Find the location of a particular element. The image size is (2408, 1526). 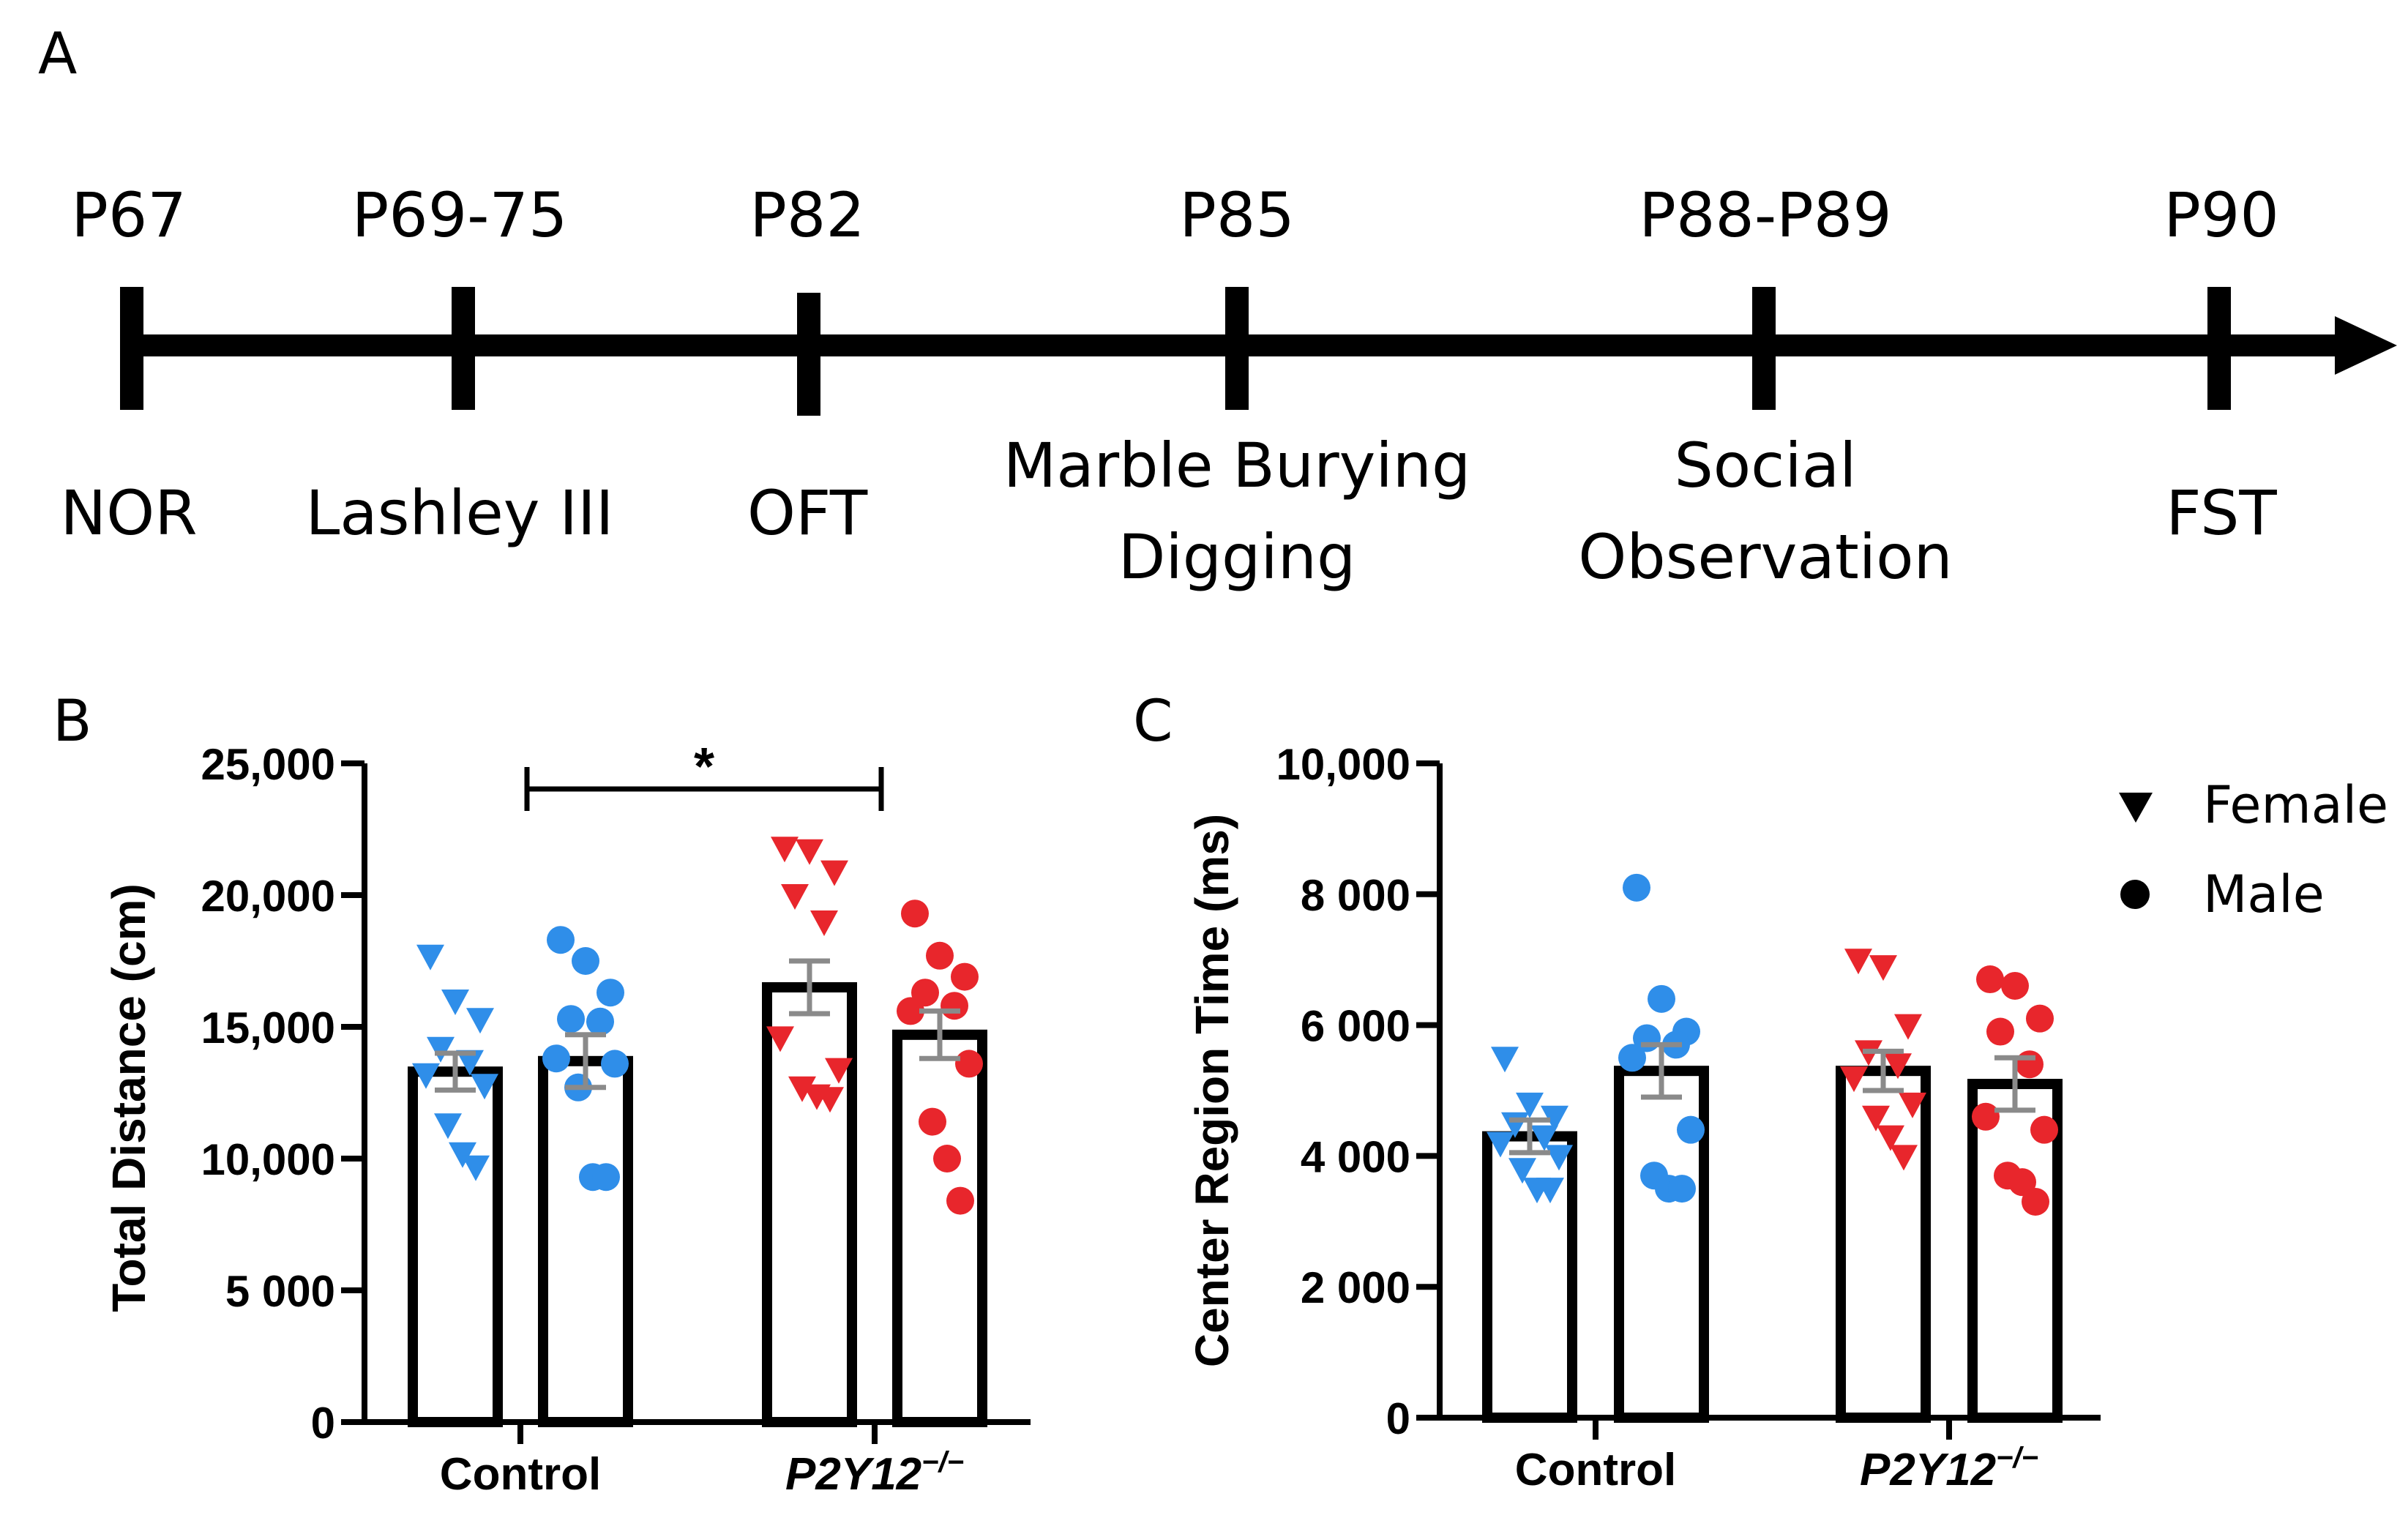

panel-a-label: A is located at coordinates (57, 54).